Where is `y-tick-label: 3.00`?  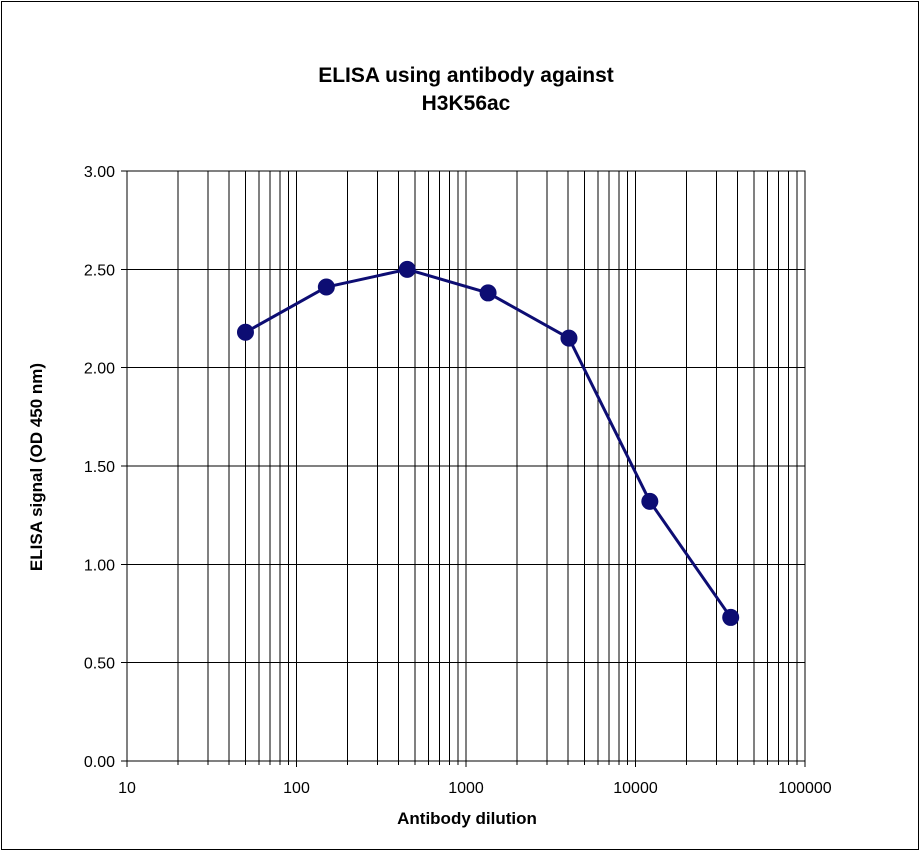
y-tick-label: 3.00 is located at coordinates (99, 172).